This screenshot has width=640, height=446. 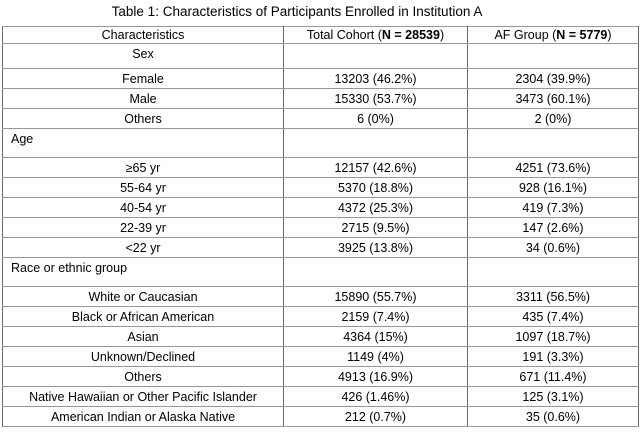 What do you see at coordinates (553, 207) in the screenshot?
I see `af-group-cell: 419 (7.3%)` at bounding box center [553, 207].